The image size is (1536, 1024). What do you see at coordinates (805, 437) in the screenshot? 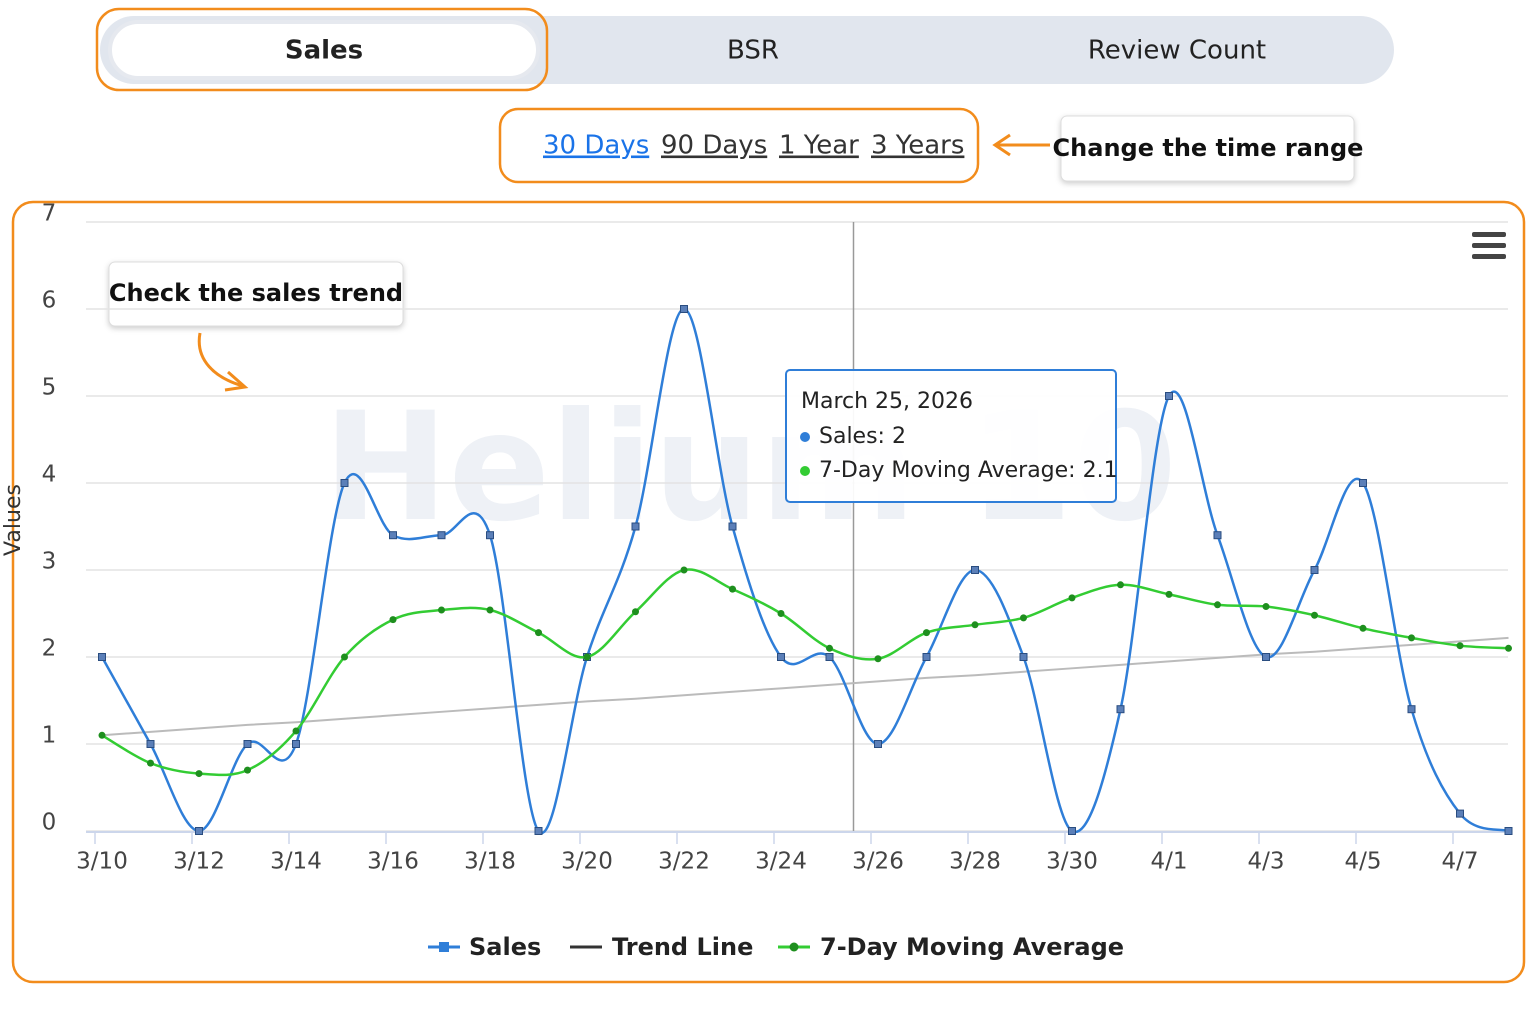
I see `tooltip-dot` at bounding box center [805, 437].